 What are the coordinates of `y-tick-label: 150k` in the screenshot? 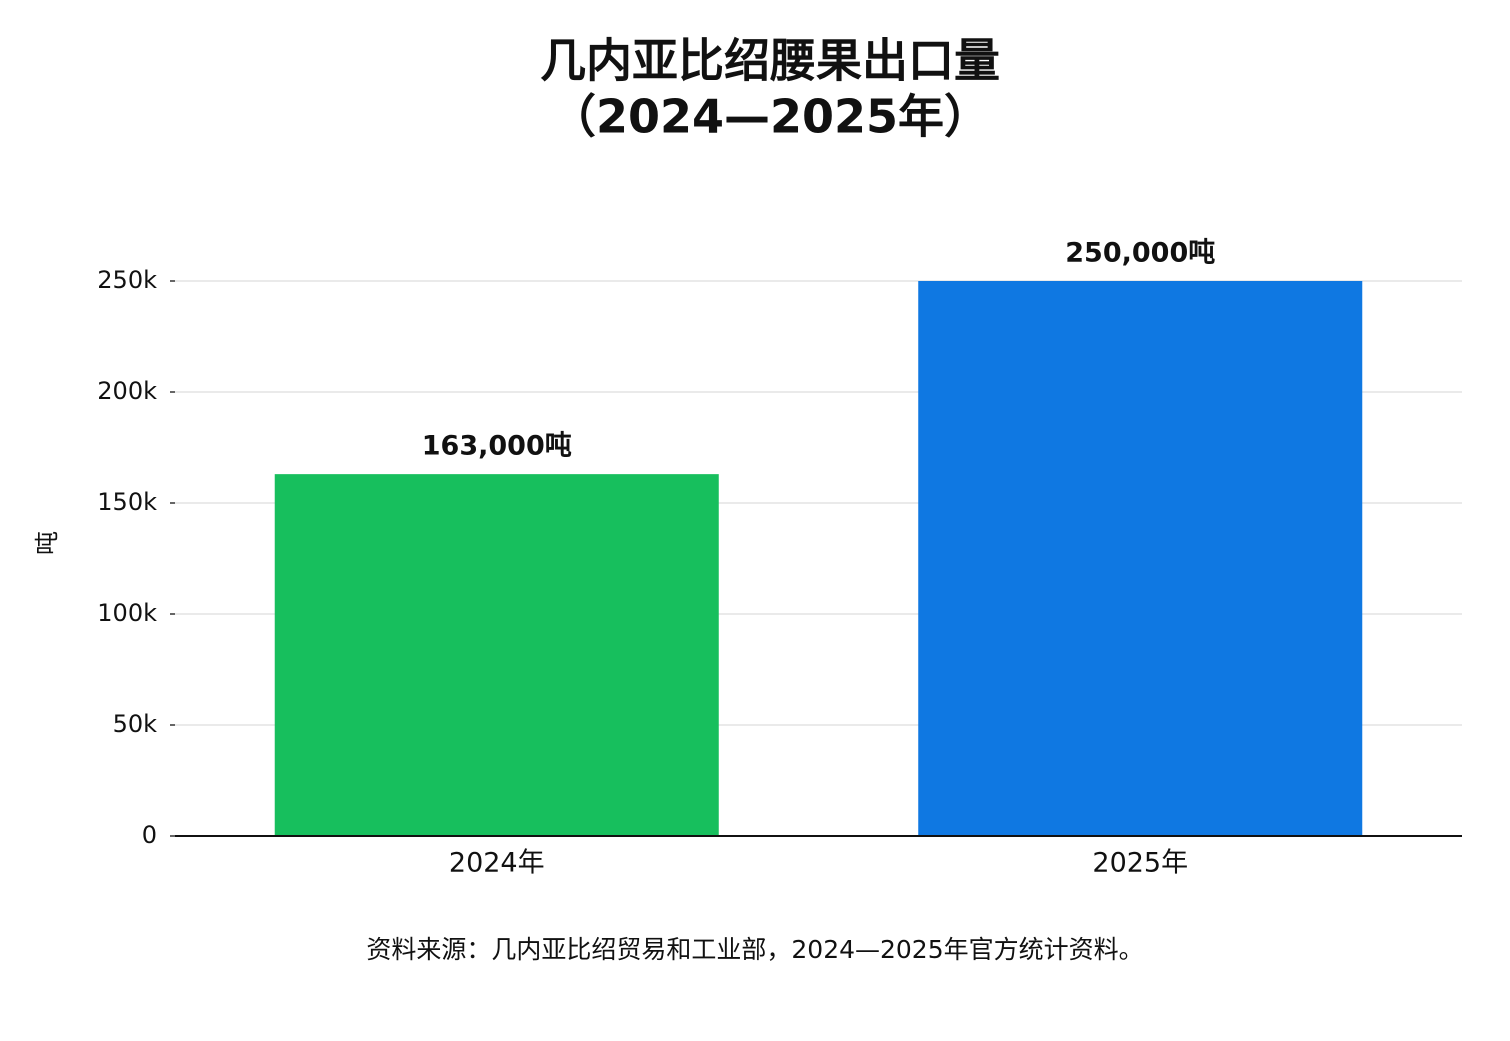 It's located at (127, 502).